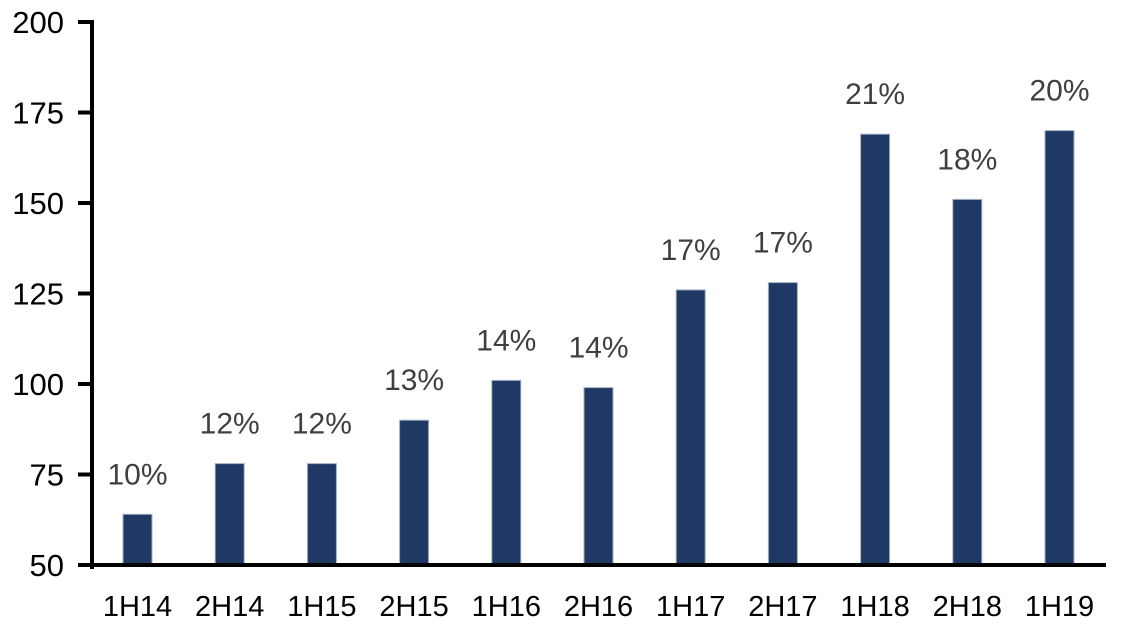 The width and height of the screenshot is (1129, 641). Describe the element at coordinates (1059, 91) in the screenshot. I see `bar-data-label-1H19: 20%` at that location.